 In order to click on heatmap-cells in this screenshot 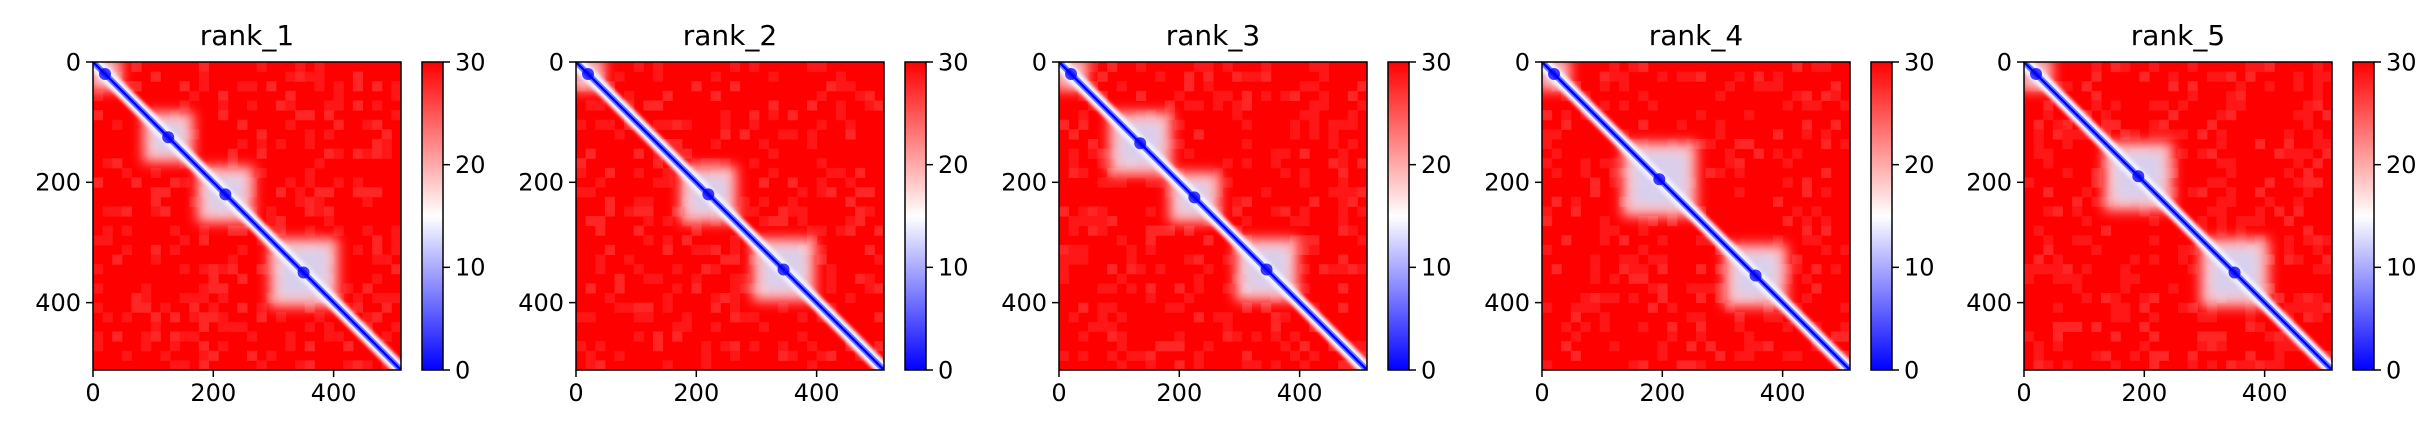, I will do `click(1696, 216)`.